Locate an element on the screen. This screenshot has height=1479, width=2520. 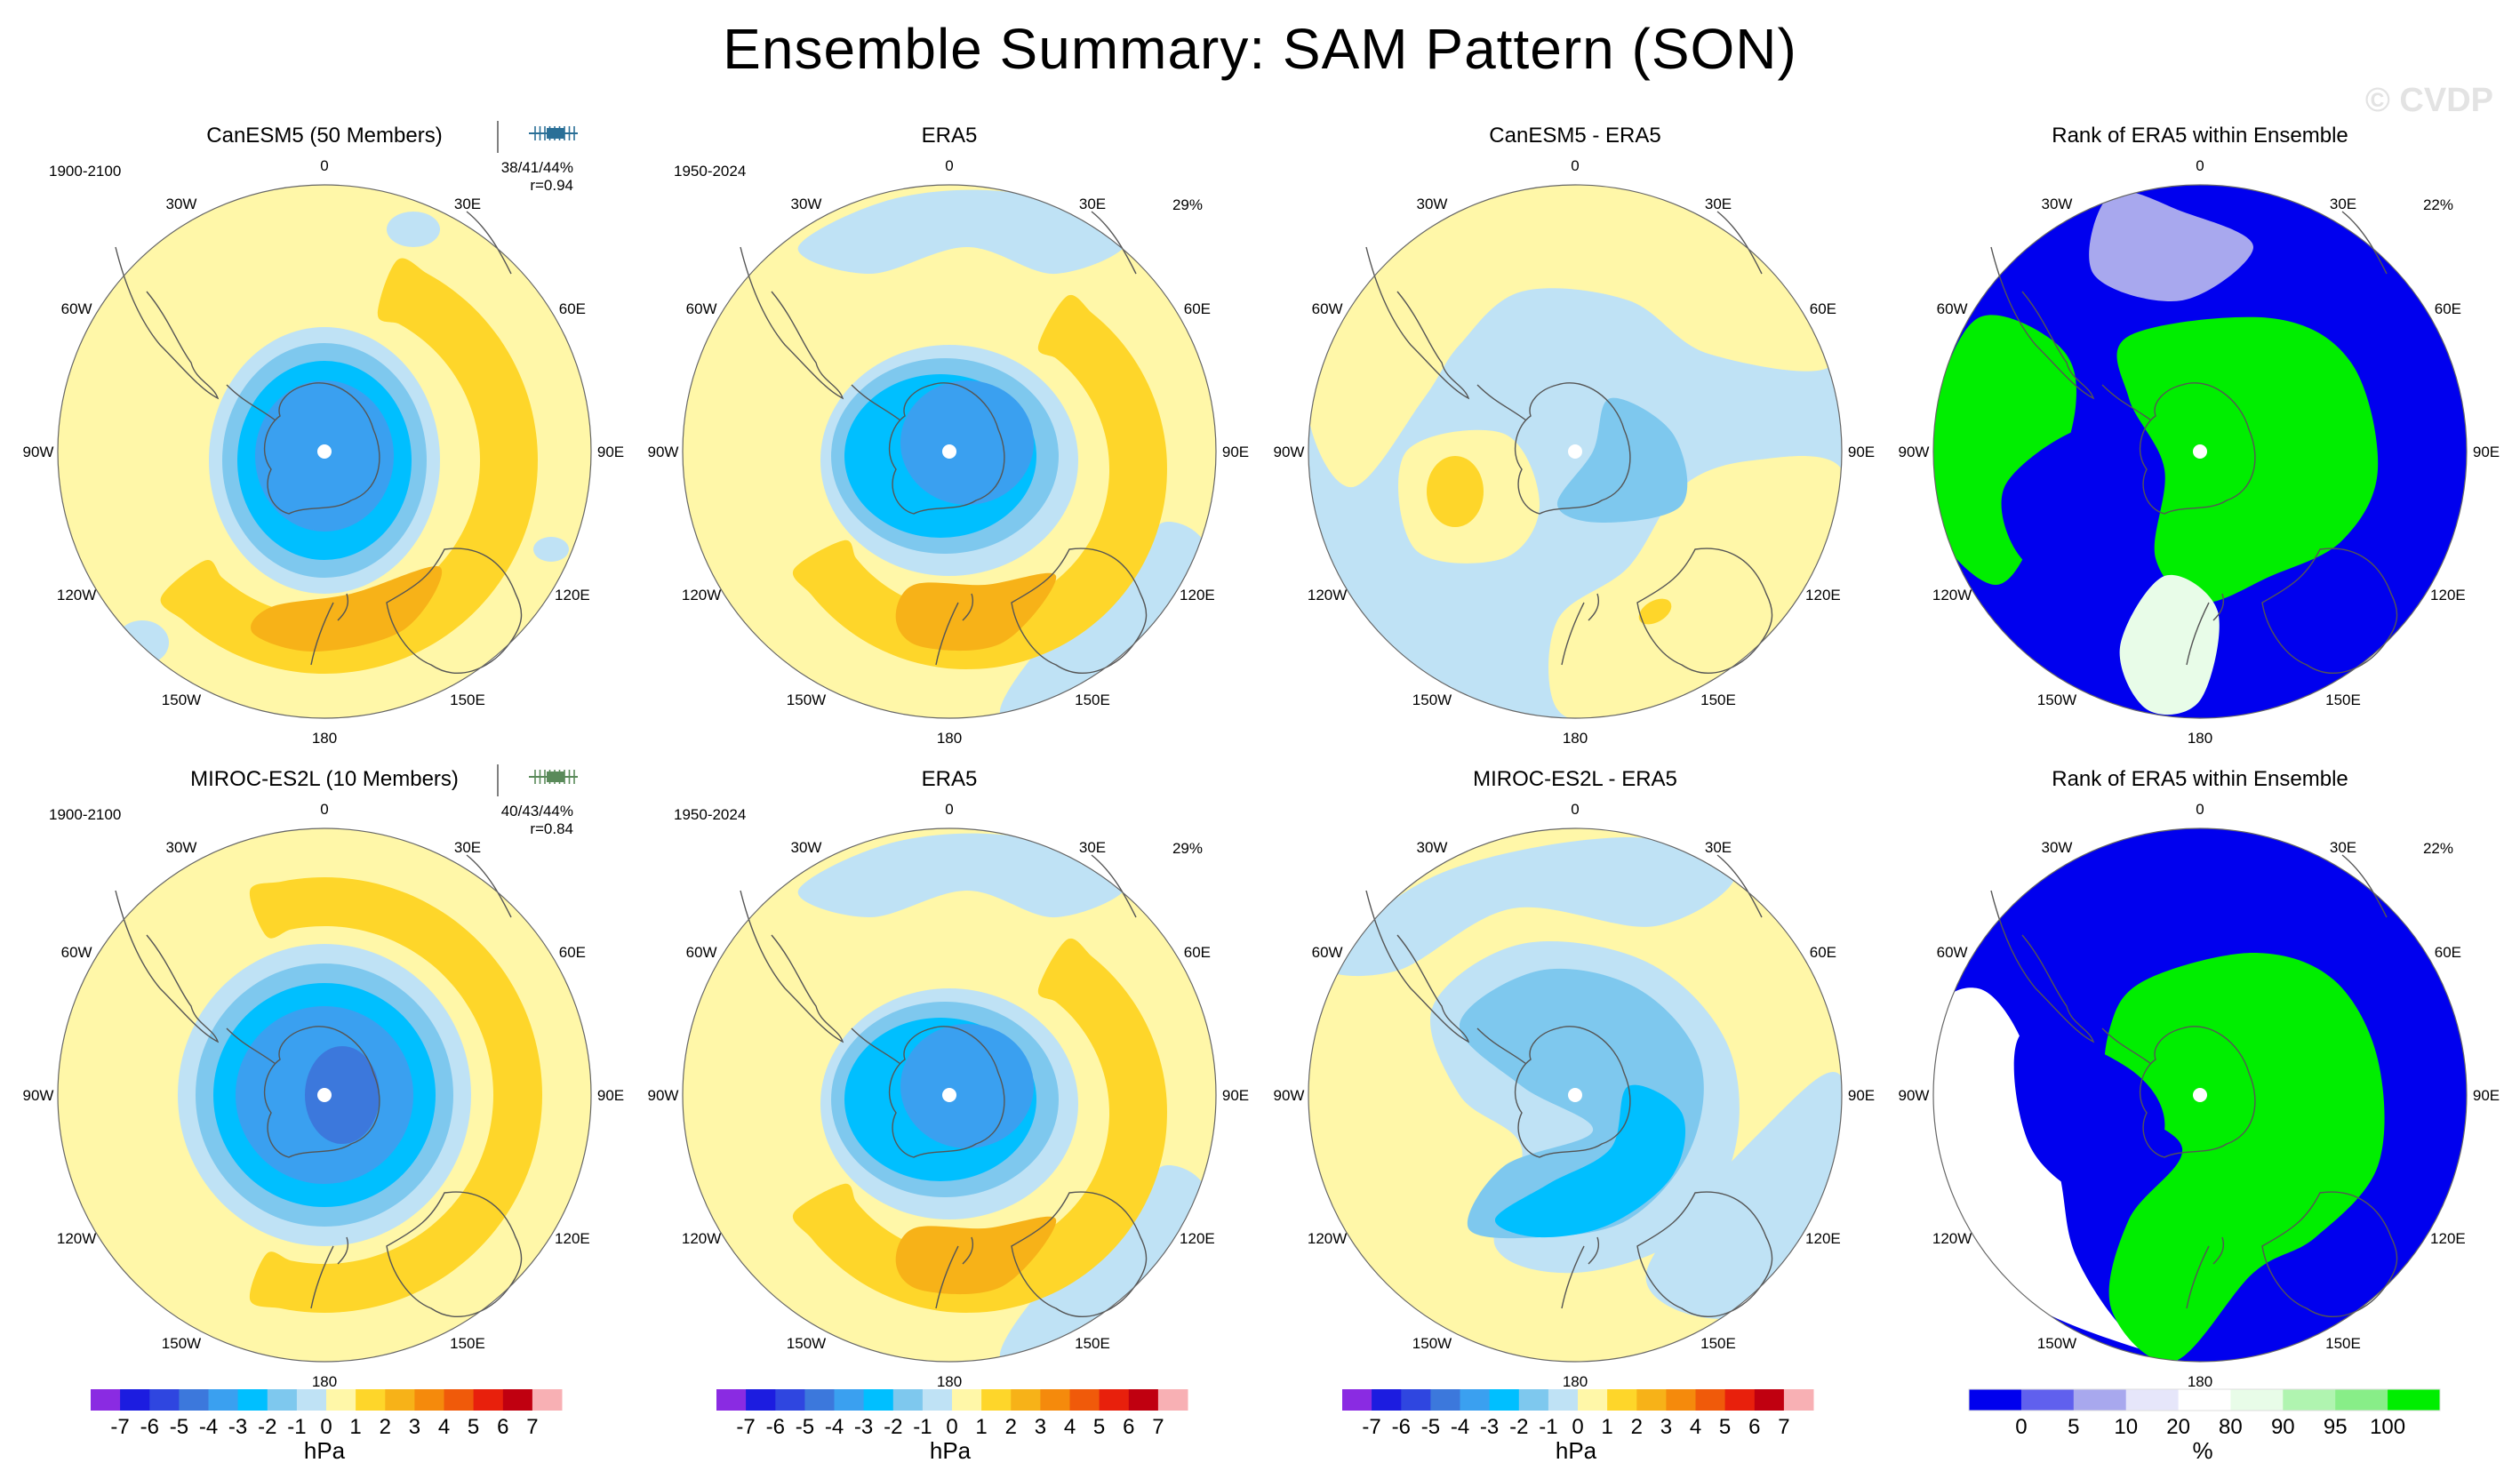
colorbar-tick: -2 is located at coordinates (893, 1427).